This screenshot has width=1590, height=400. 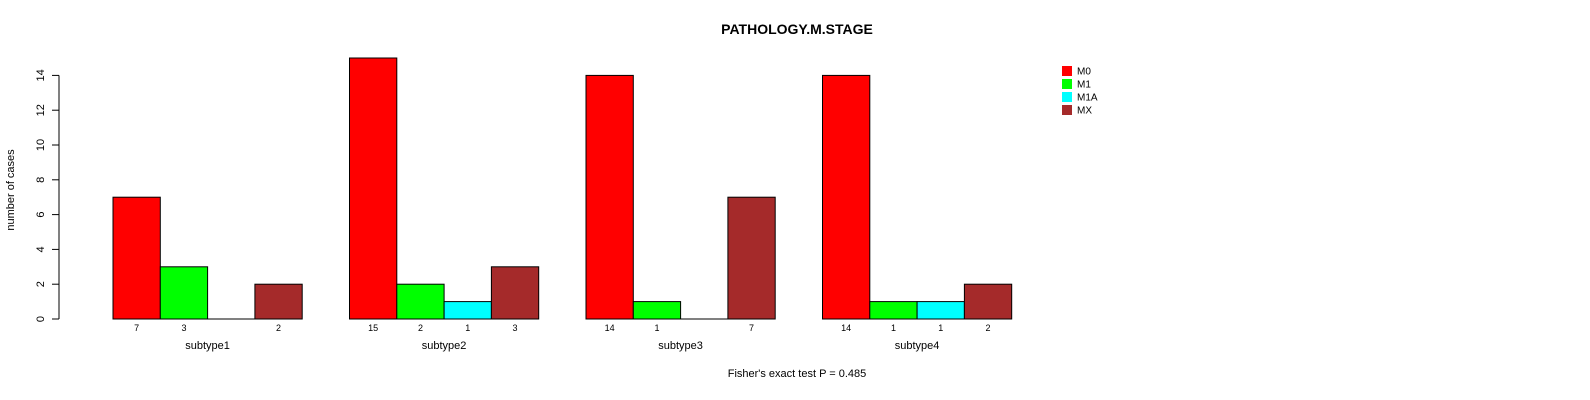 What do you see at coordinates (797, 29) in the screenshot?
I see `chart-title: PATHOLOGY.M.STAGE` at bounding box center [797, 29].